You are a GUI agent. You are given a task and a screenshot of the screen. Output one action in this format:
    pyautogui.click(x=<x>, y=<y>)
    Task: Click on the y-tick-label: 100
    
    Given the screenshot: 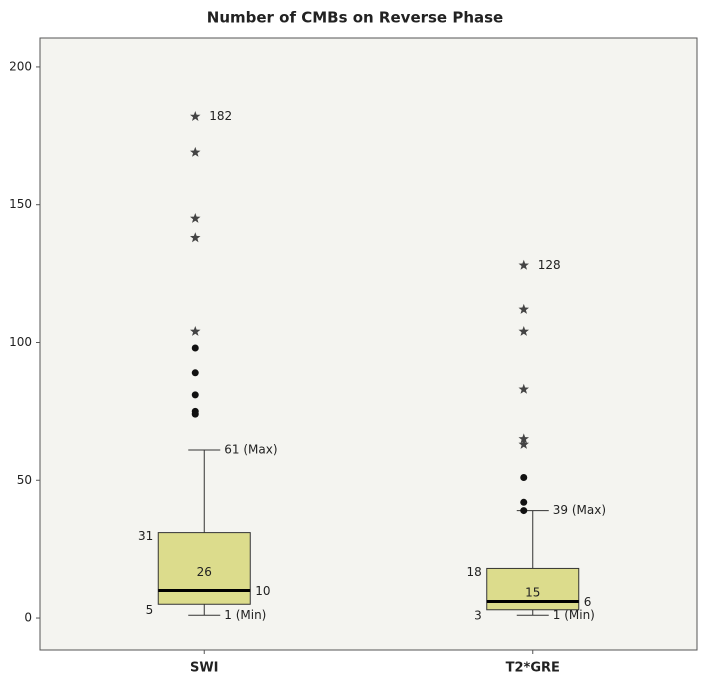 What is the action you would take?
    pyautogui.click(x=20, y=342)
    